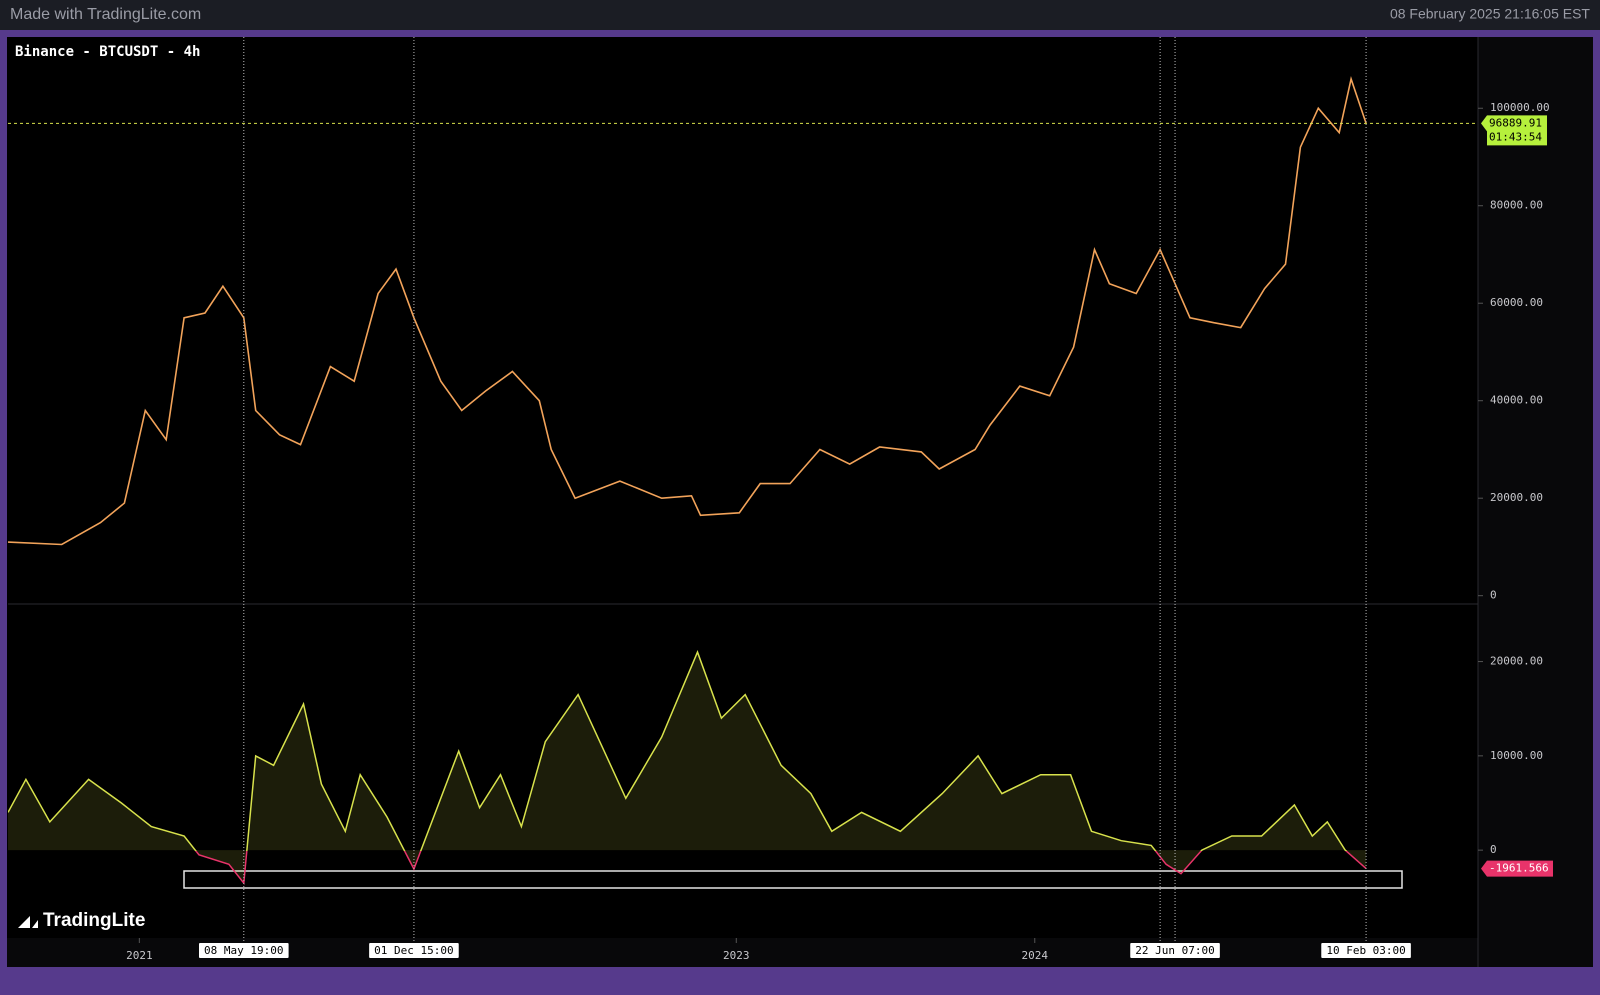  What do you see at coordinates (780, 868) in the screenshot?
I see `indicator-line-negative` at bounding box center [780, 868].